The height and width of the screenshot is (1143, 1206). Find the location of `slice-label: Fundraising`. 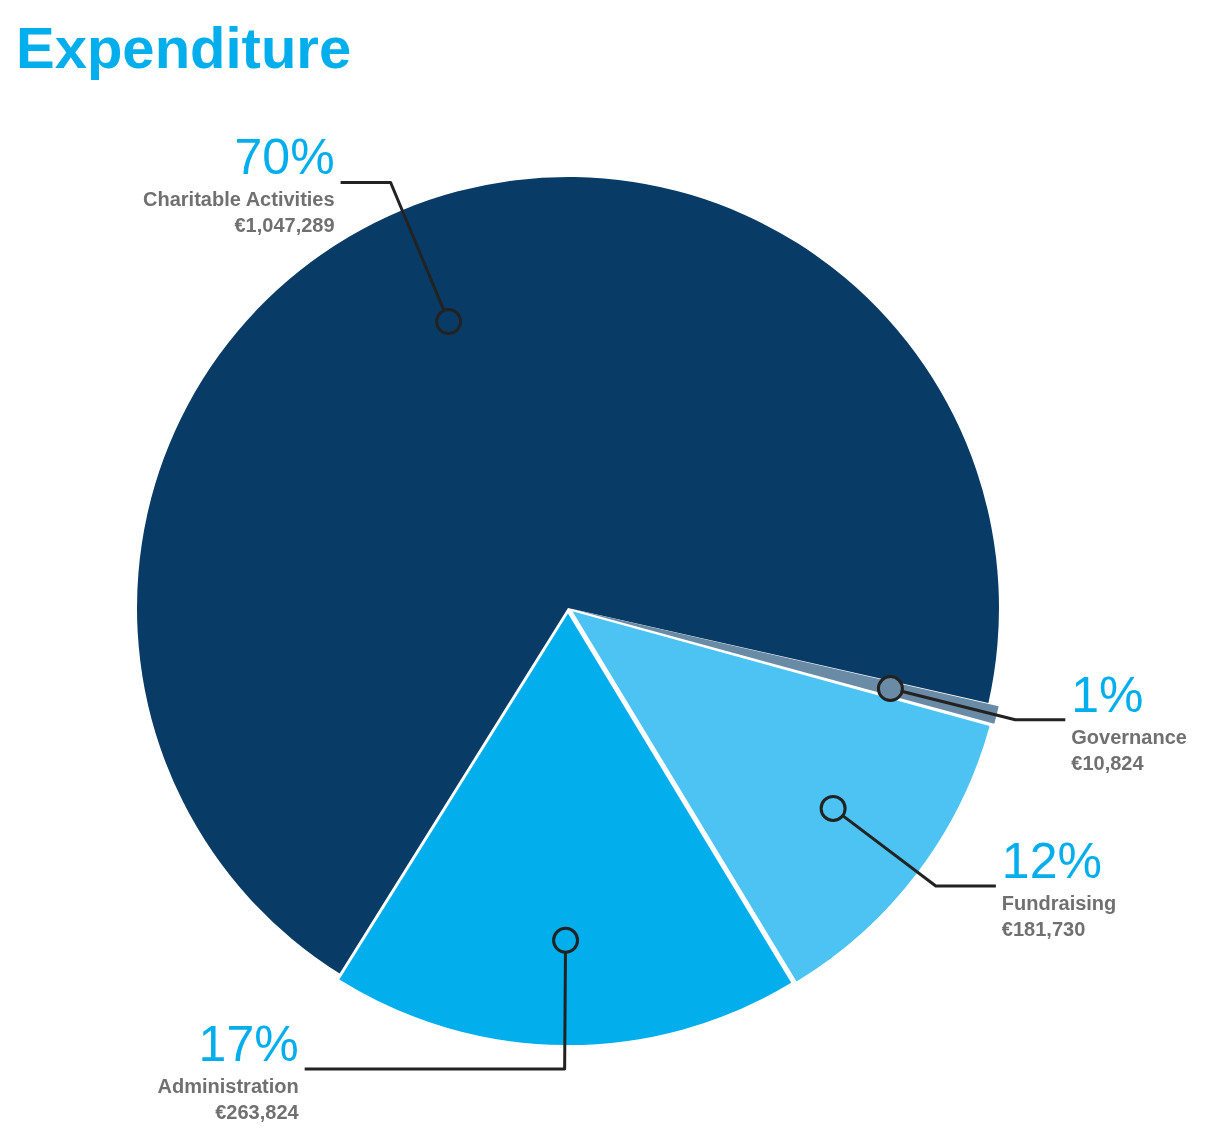

slice-label: Fundraising is located at coordinates (1059, 902).